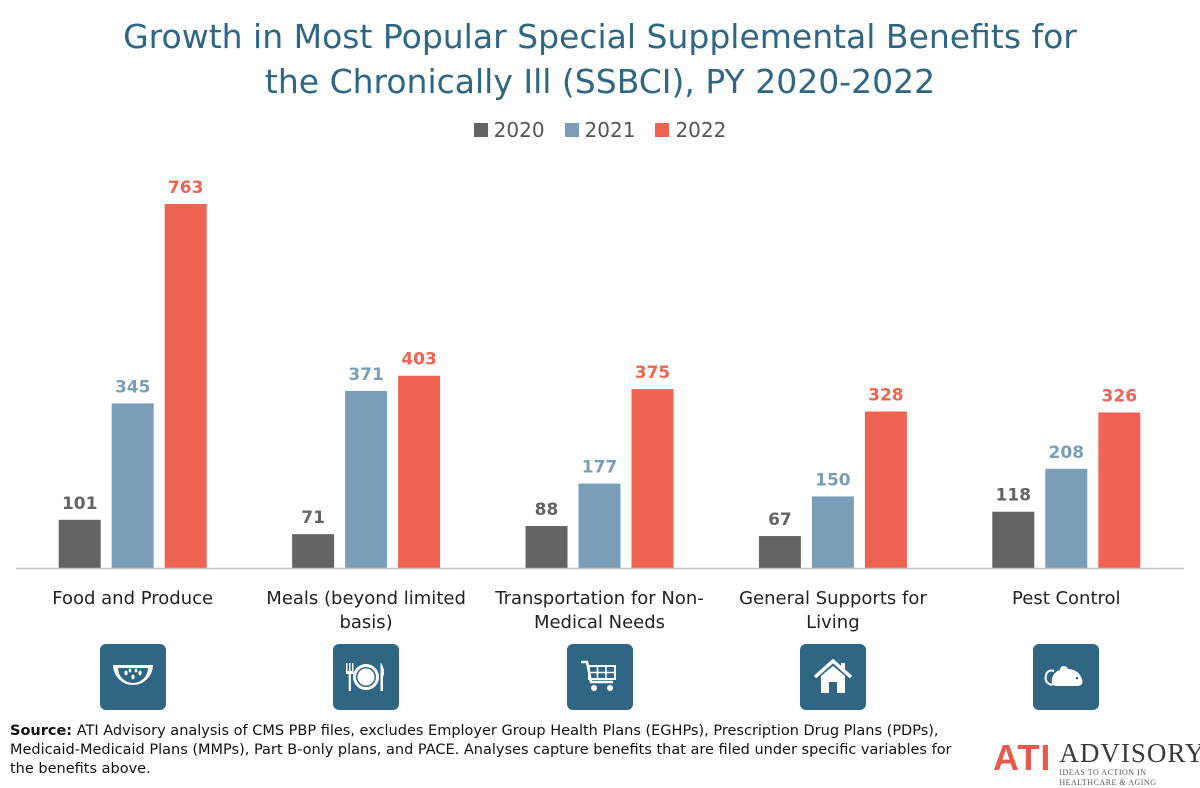 The image size is (1200, 788). Describe the element at coordinates (519, 130) in the screenshot. I see `legend-label-2020: 2020` at that location.